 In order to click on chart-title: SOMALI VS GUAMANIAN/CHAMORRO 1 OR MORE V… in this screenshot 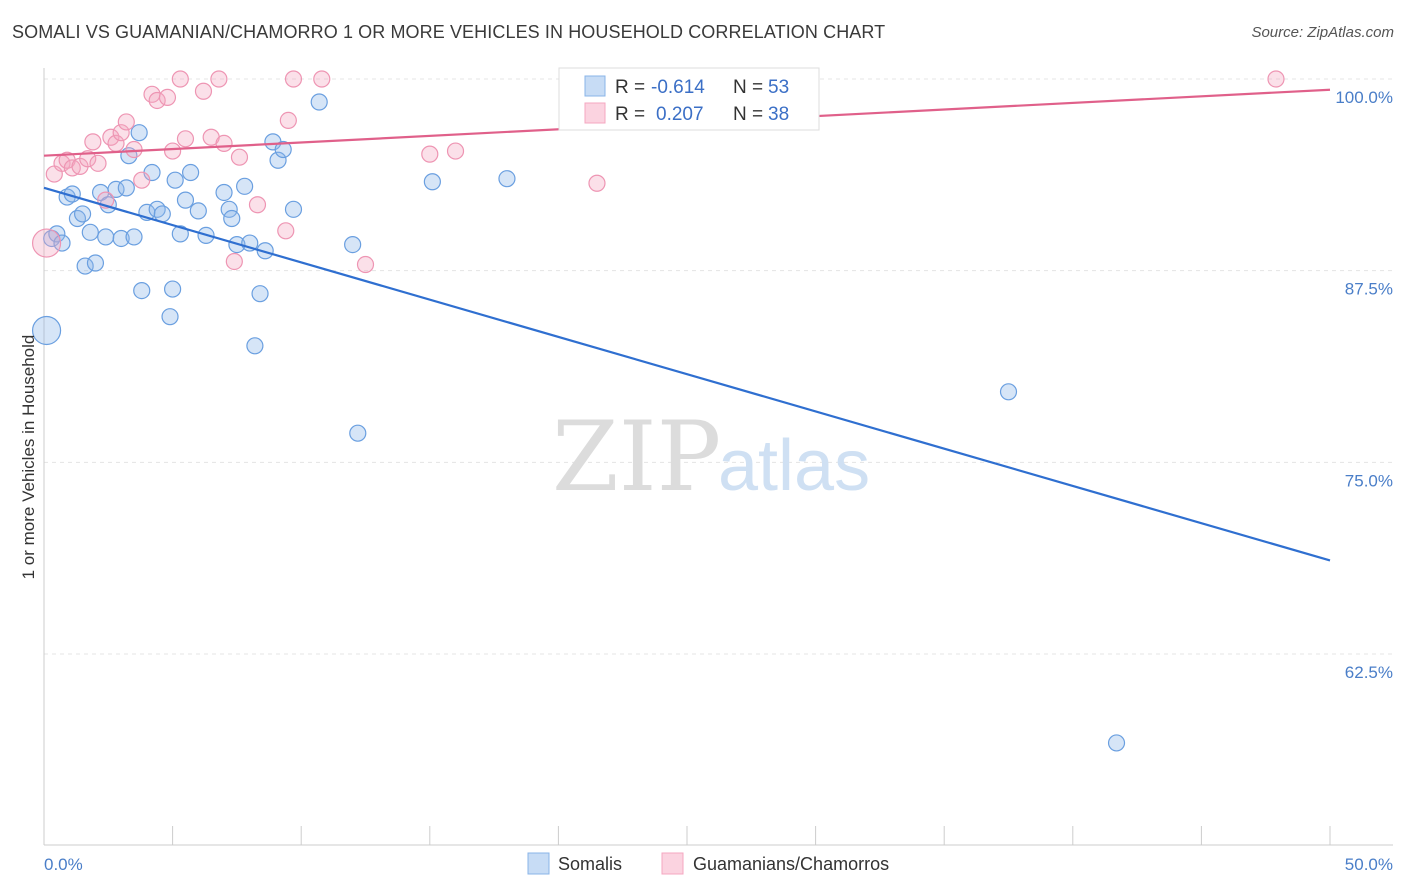, I will do `click(449, 32)`.